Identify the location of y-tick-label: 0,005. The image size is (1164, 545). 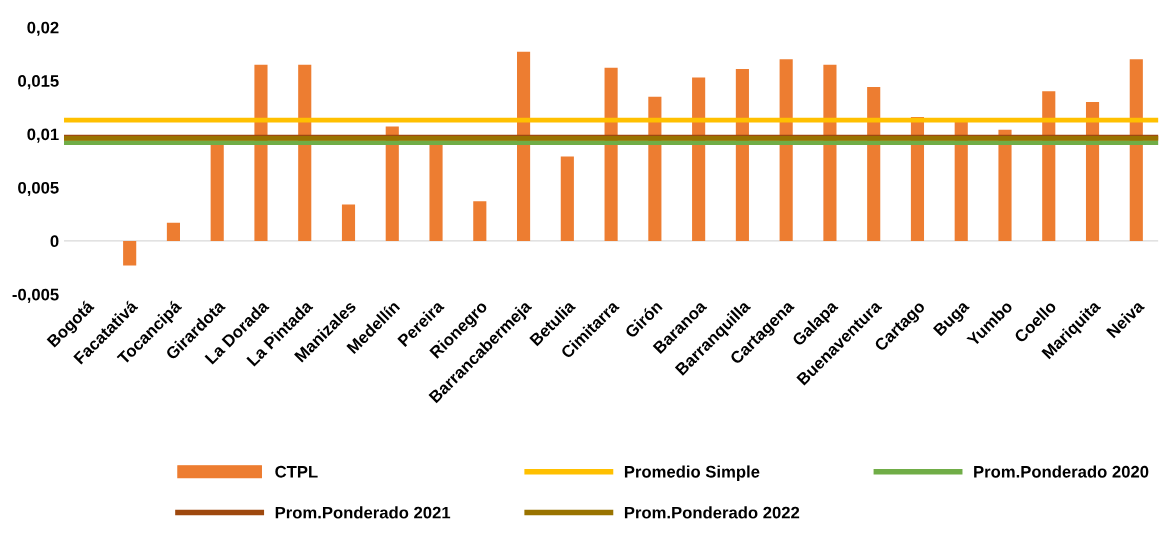
(38, 189).